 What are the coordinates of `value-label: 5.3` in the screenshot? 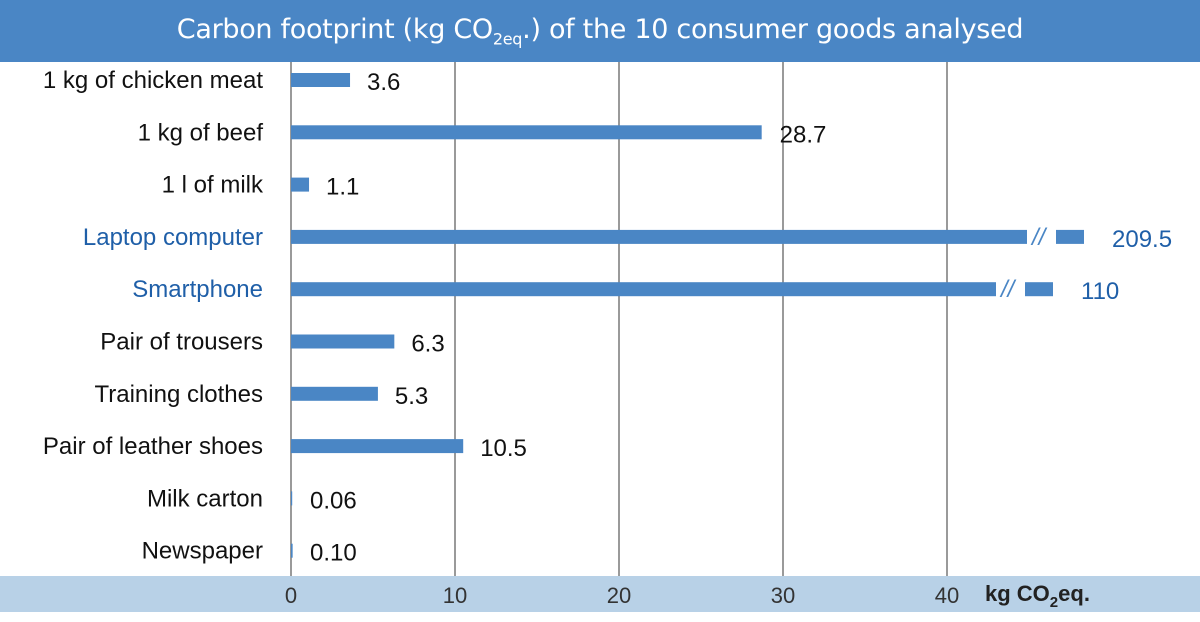 It's located at (411, 396).